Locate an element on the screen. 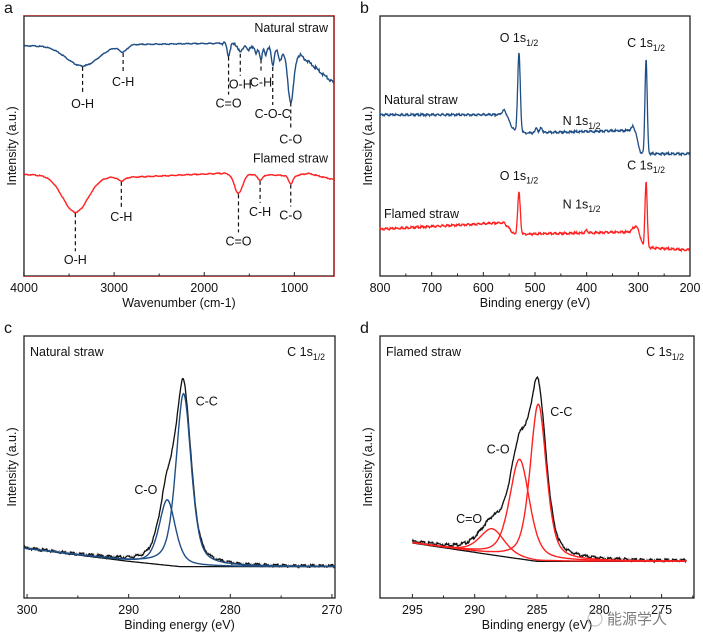  annotation-label: C-O-C is located at coordinates (273, 114).